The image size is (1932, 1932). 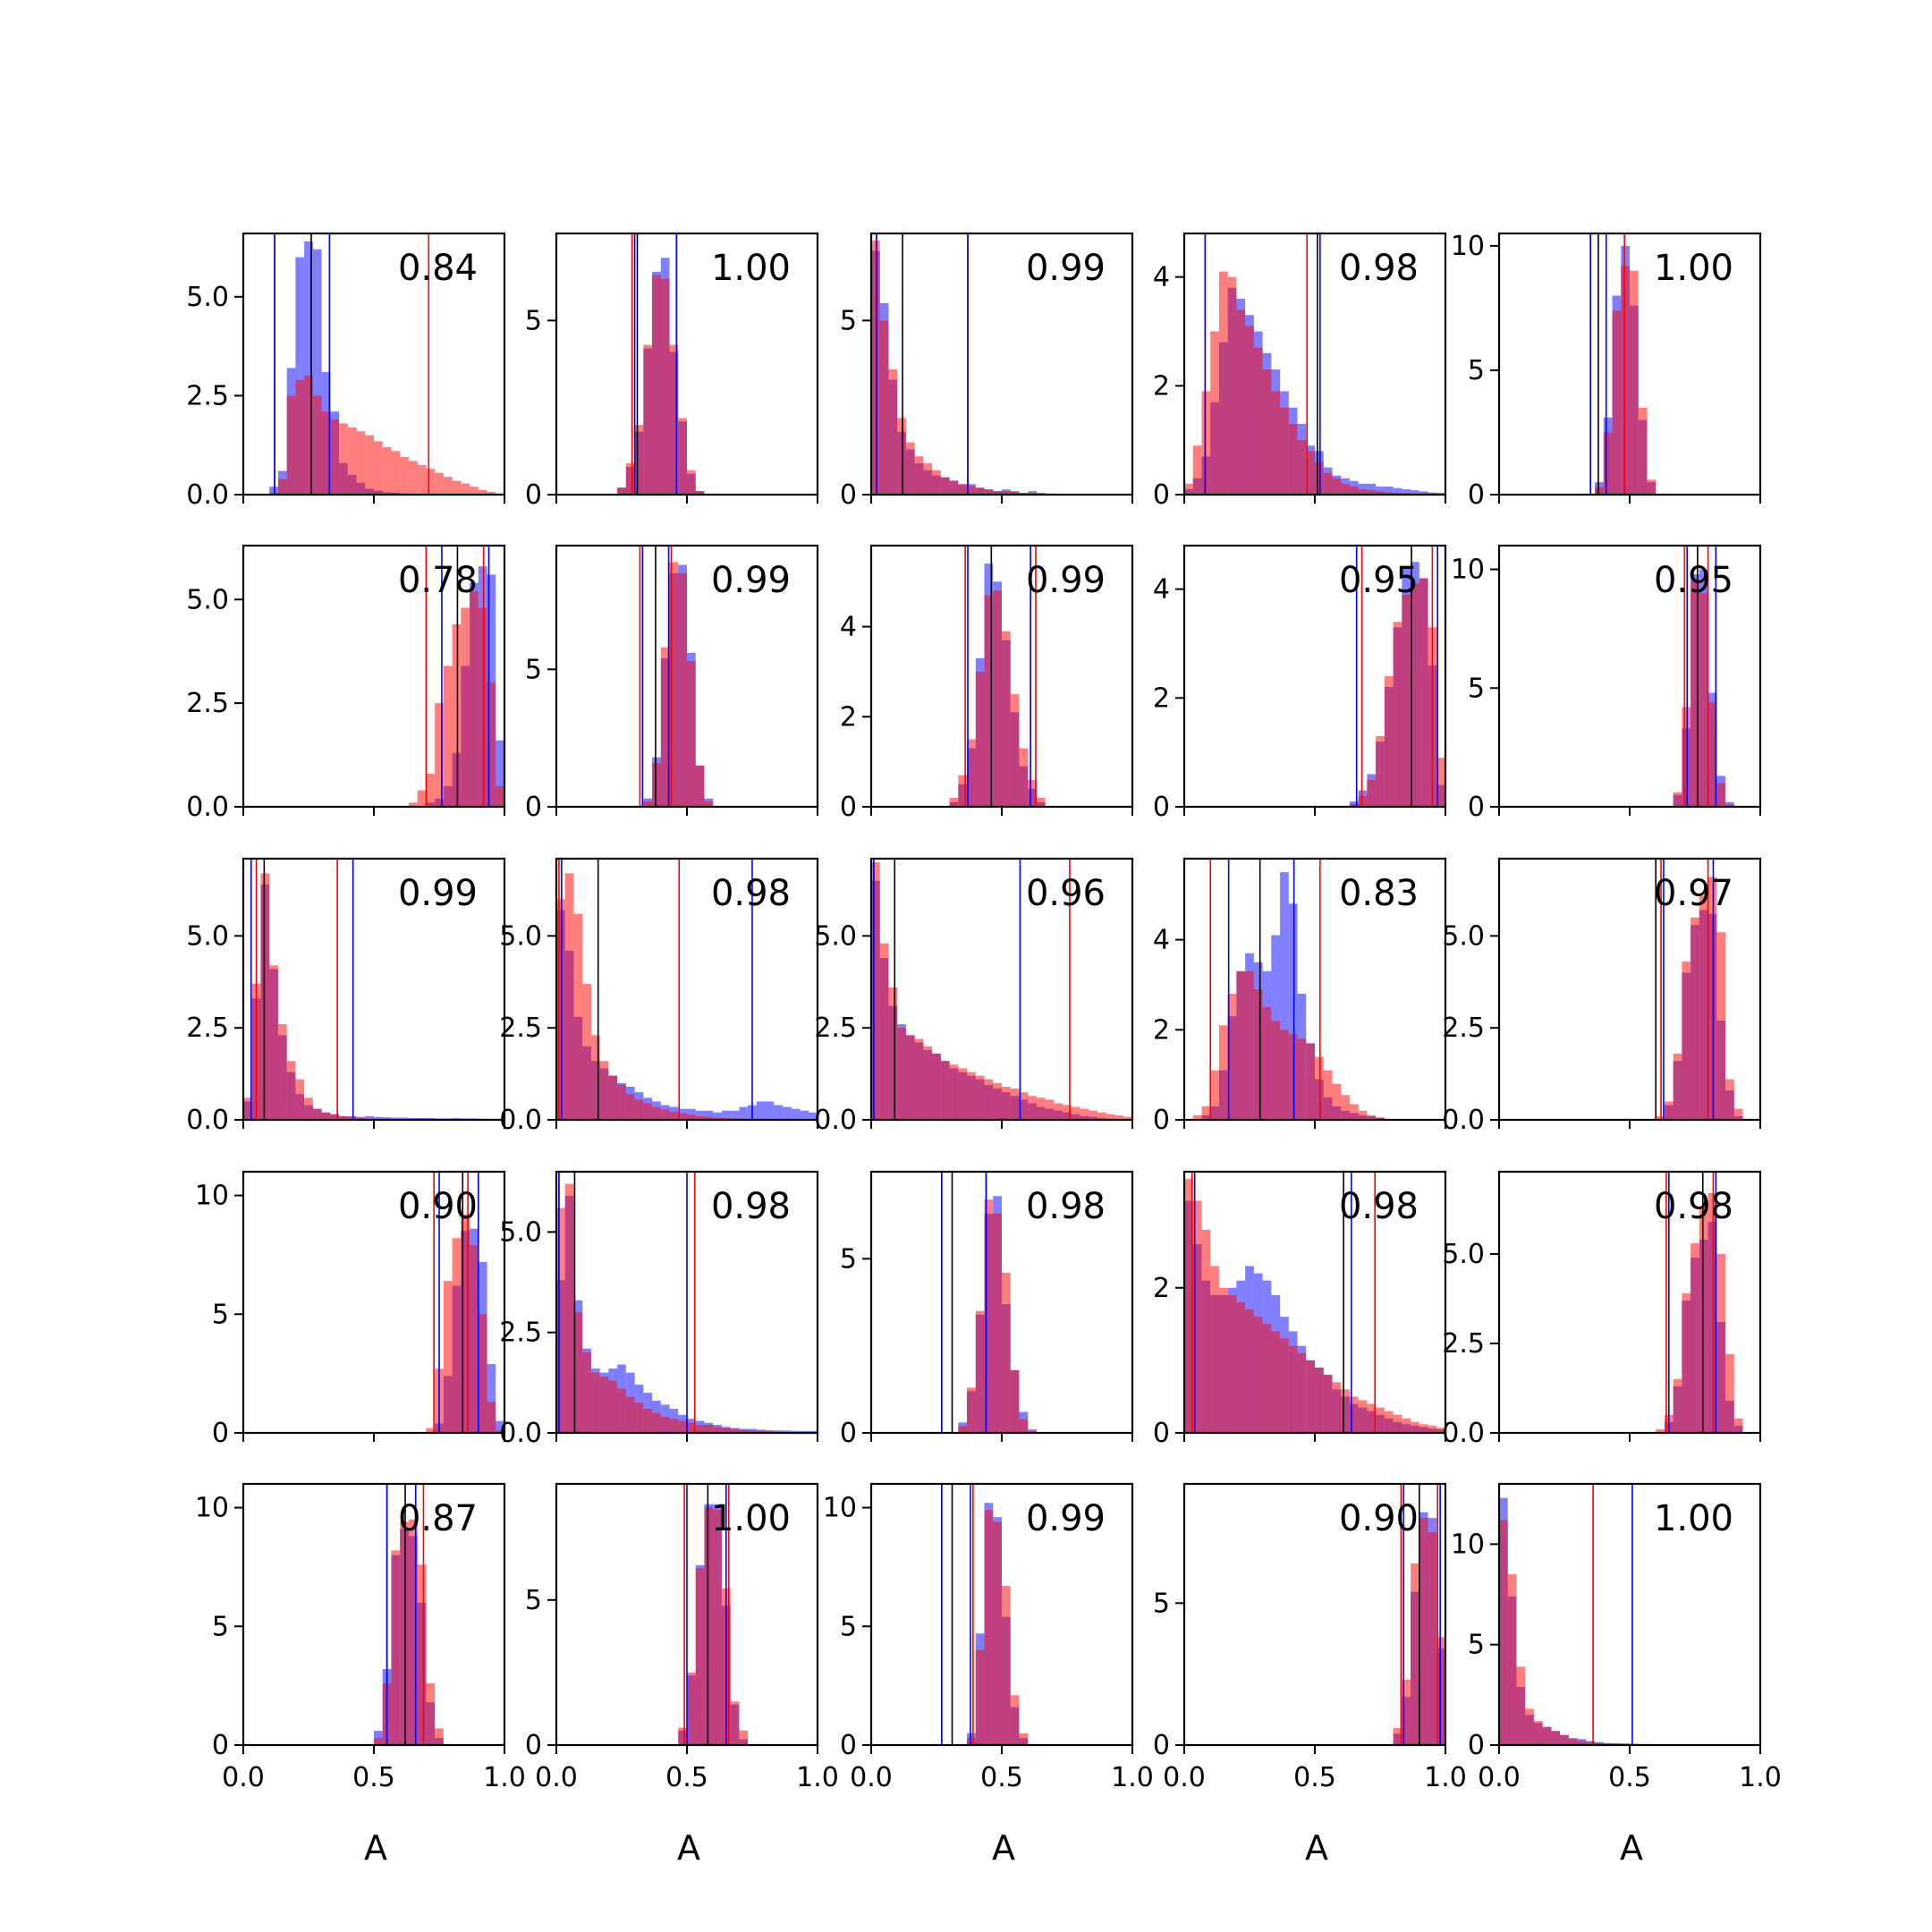 I want to click on panel-annotation: 0.78, so click(x=438, y=580).